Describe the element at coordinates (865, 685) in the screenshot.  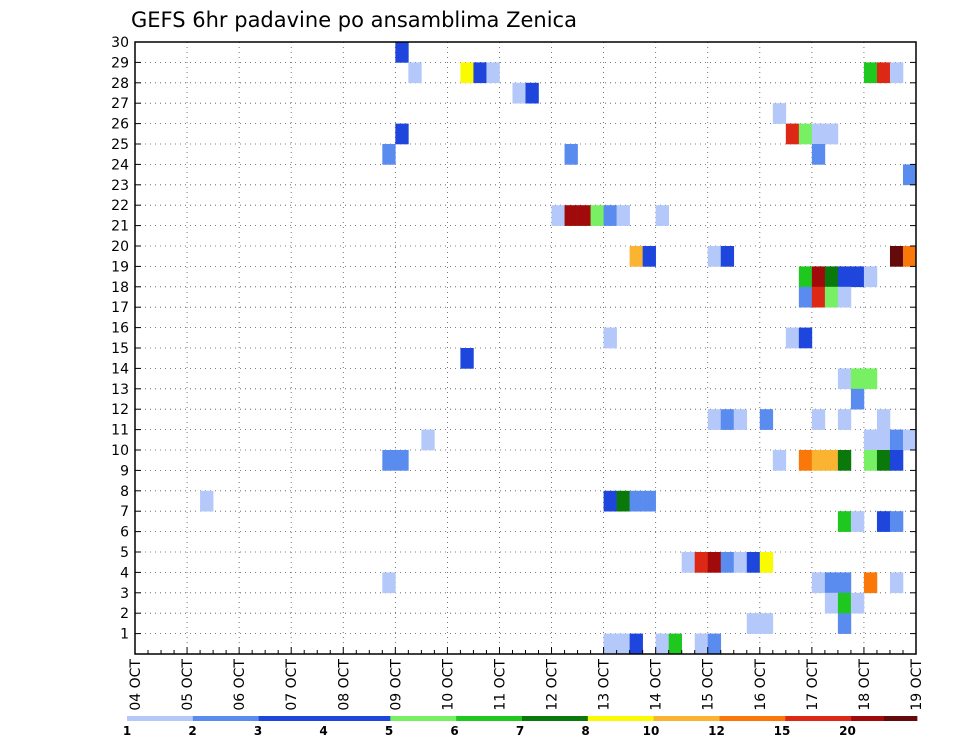
I see `x-tick-label: 18 OCT` at that location.